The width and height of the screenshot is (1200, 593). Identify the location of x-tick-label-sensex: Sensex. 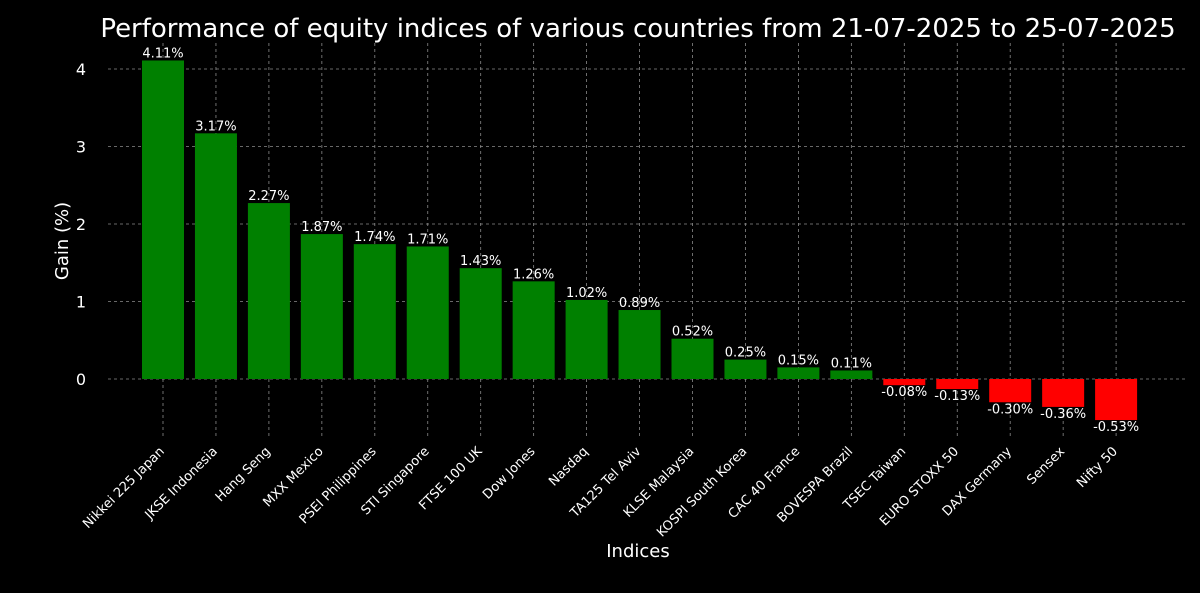
(1046, 466).